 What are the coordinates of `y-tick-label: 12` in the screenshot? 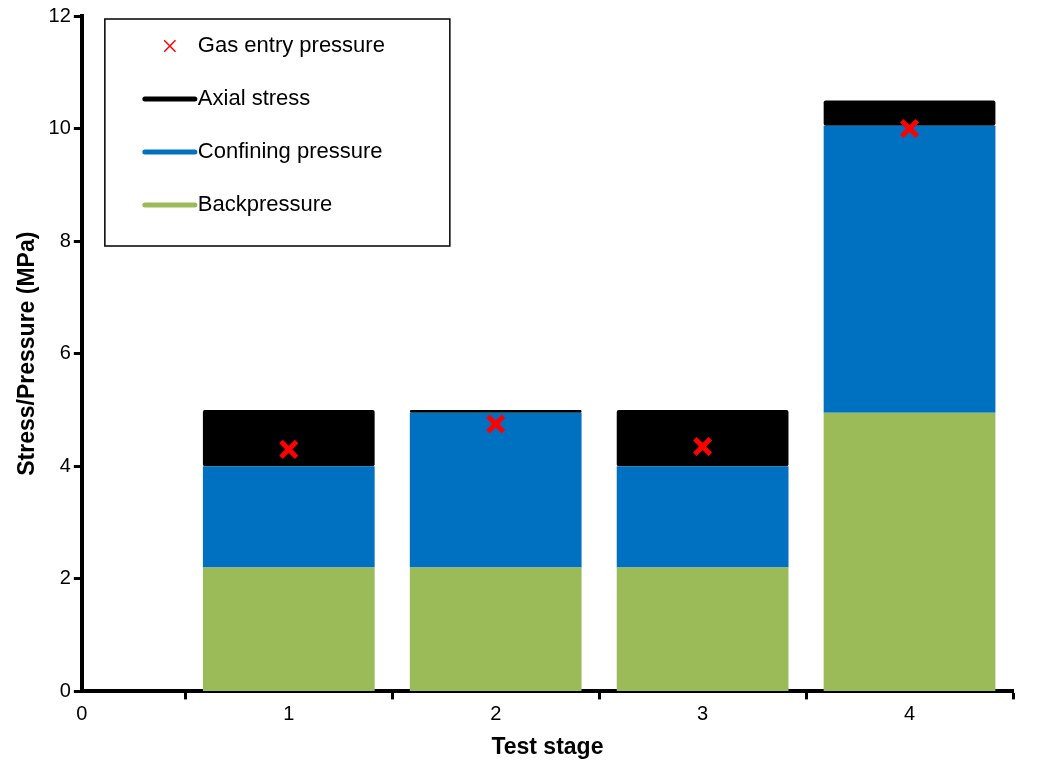 It's located at (59, 14).